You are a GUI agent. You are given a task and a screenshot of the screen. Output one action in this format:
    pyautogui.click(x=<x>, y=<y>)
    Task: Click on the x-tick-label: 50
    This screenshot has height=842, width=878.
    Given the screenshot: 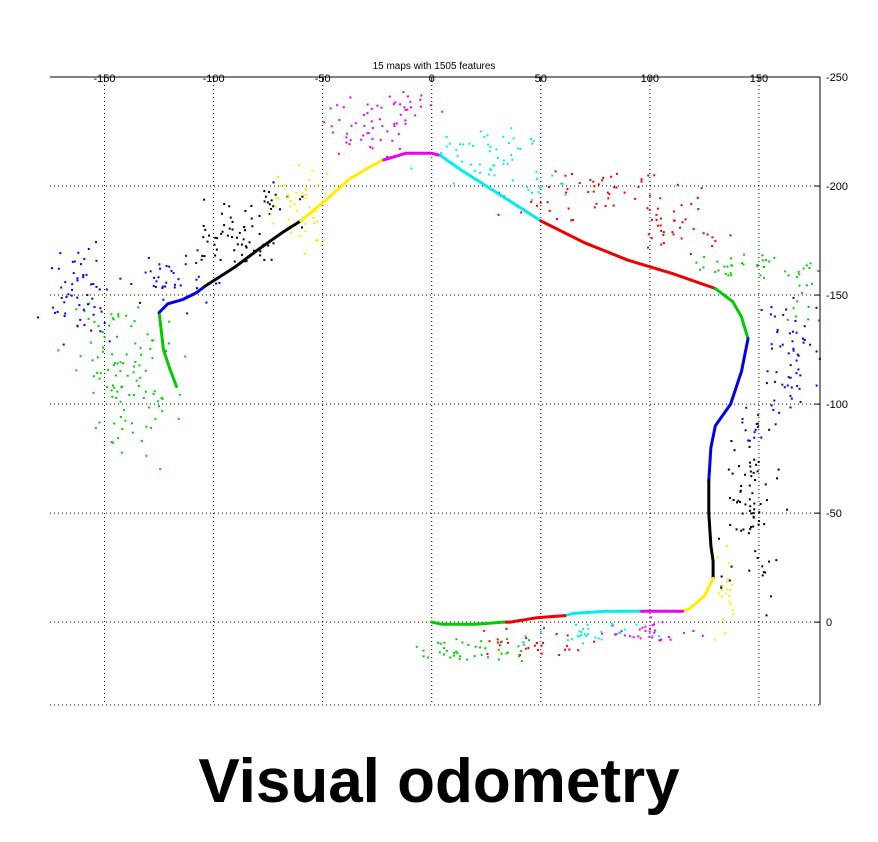 What is the action you would take?
    pyautogui.click(x=541, y=79)
    